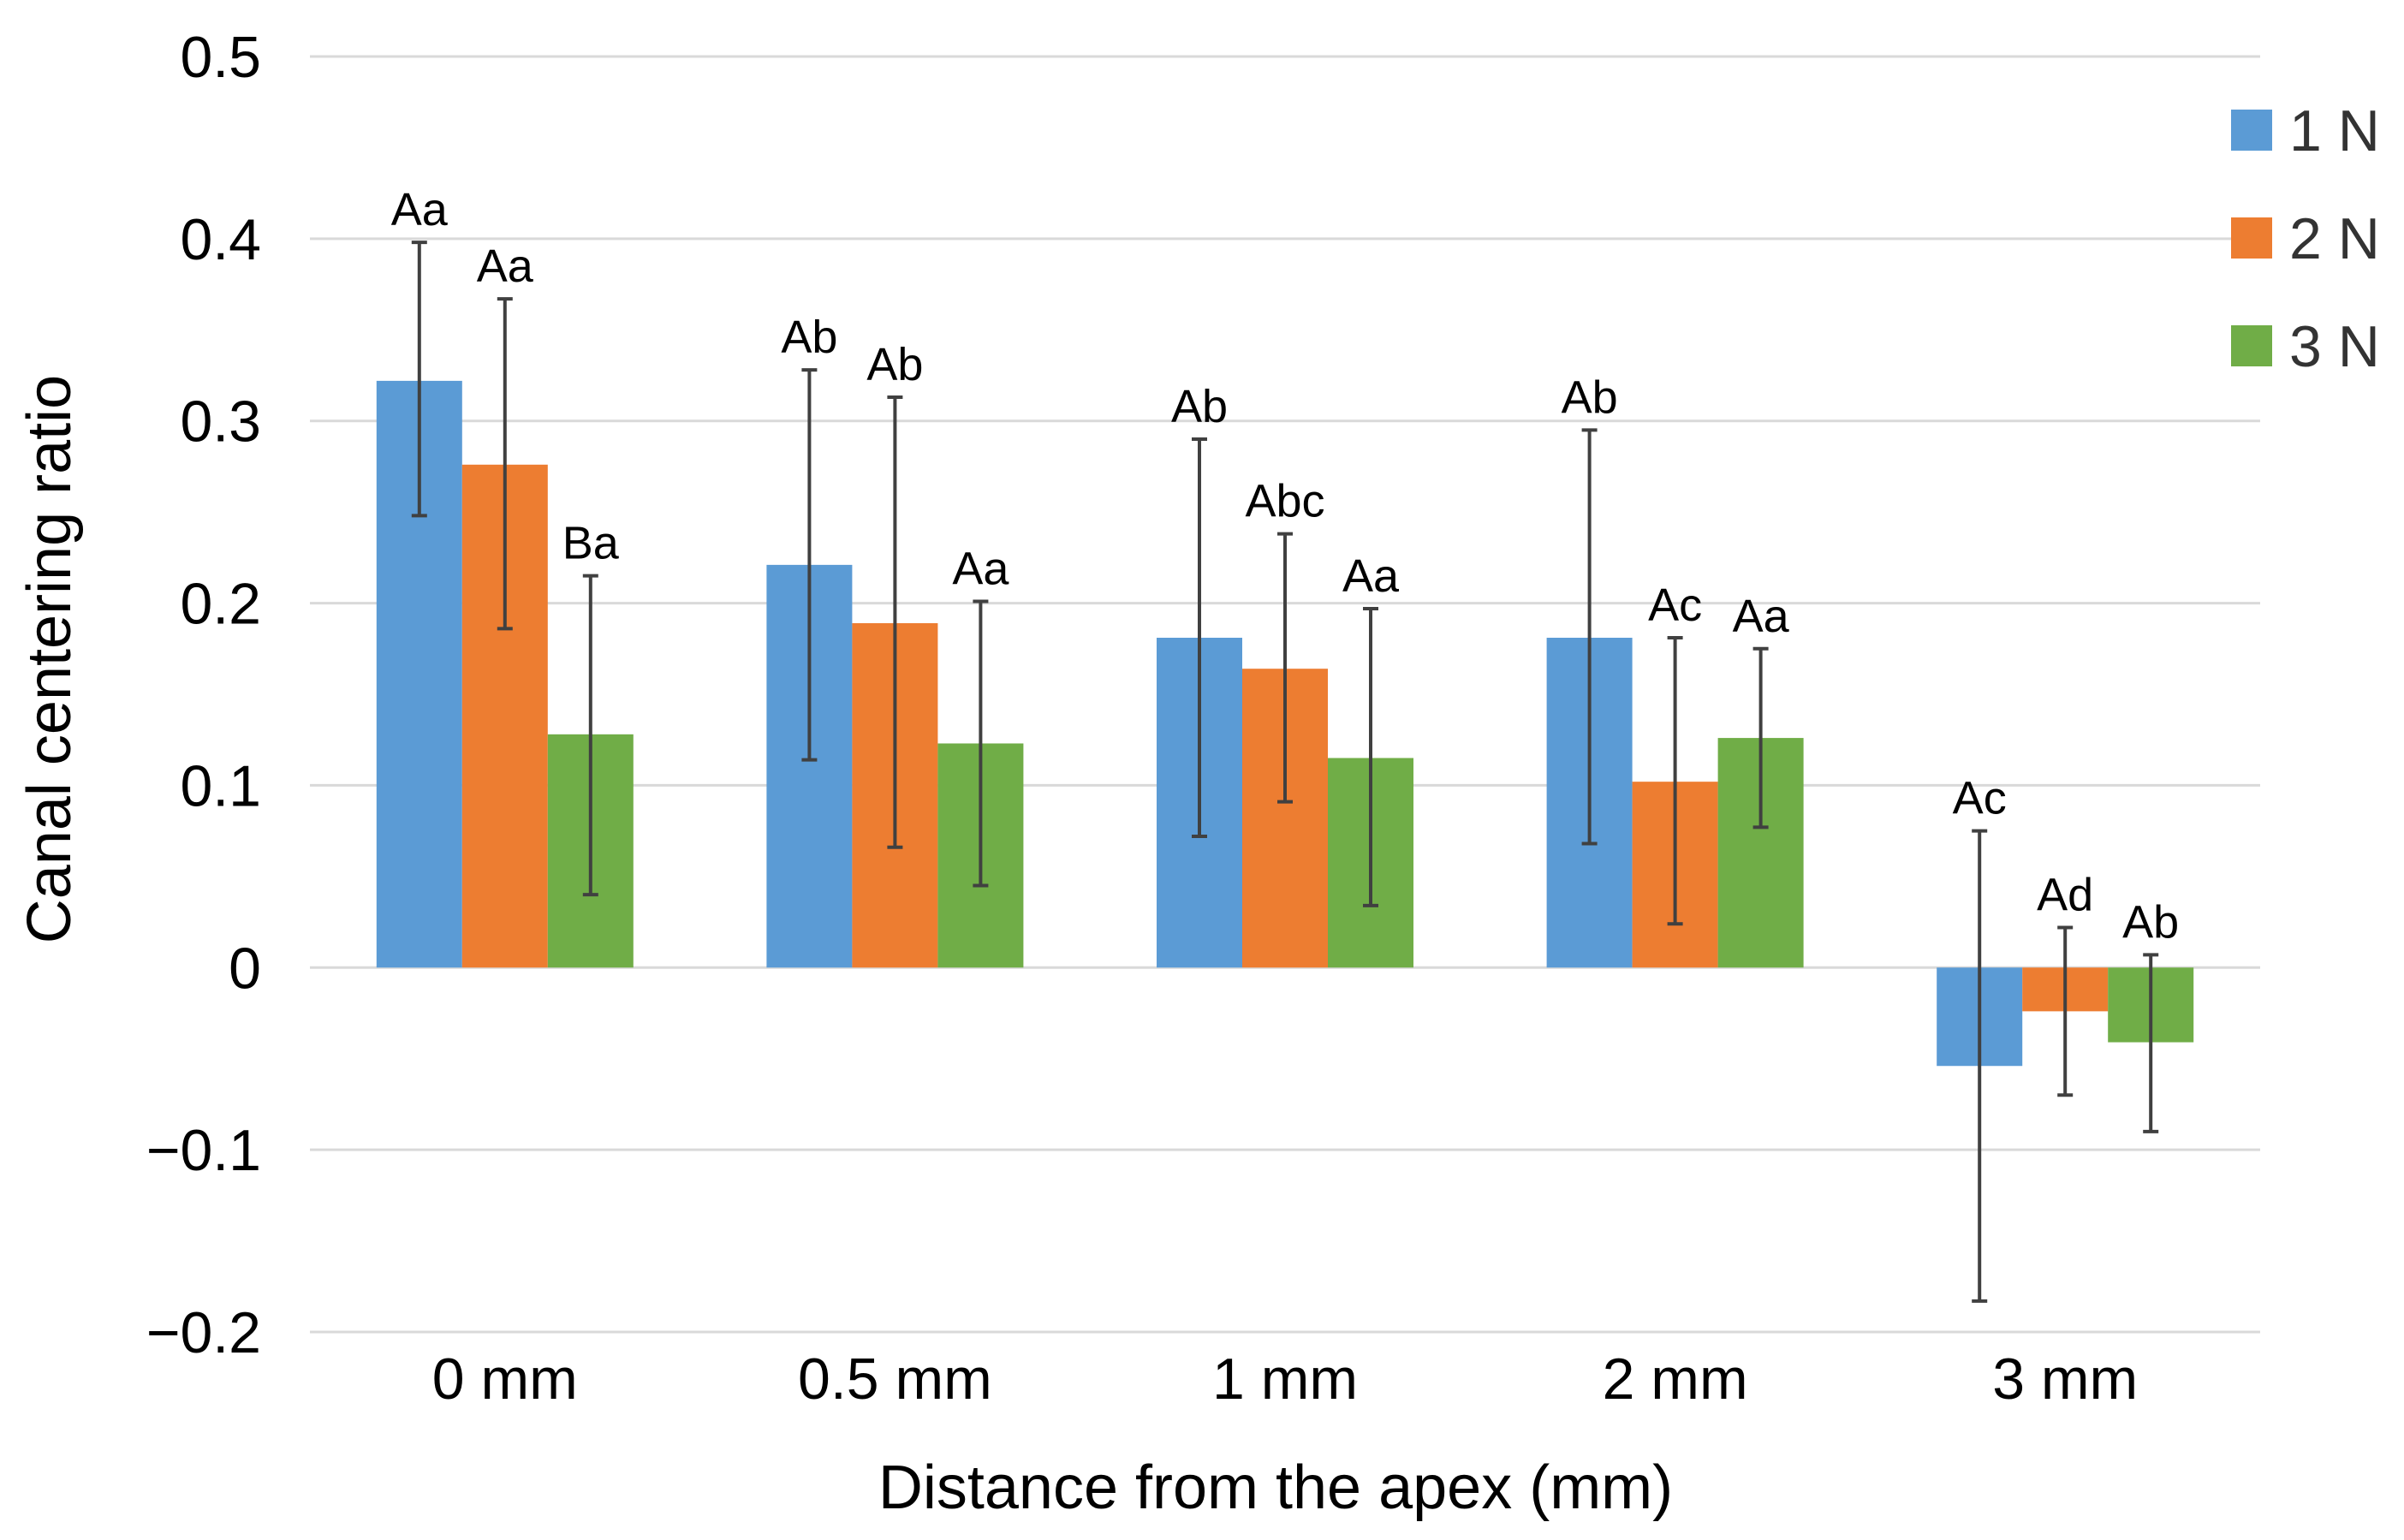 The width and height of the screenshot is (2404, 1540). What do you see at coordinates (245, 968) in the screenshot?
I see `y-tick-label: 0` at bounding box center [245, 968].